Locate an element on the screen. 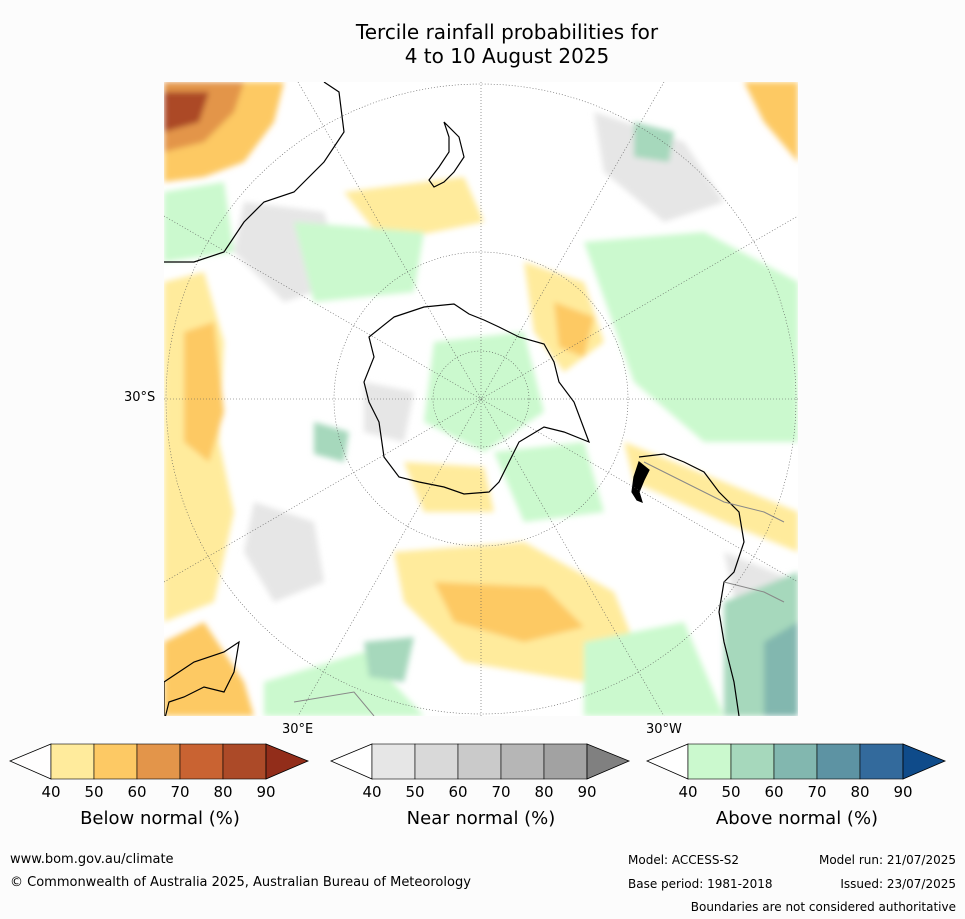 The width and height of the screenshot is (965, 919). colorbar-title-below: Below normal (%) is located at coordinates (160, 818).